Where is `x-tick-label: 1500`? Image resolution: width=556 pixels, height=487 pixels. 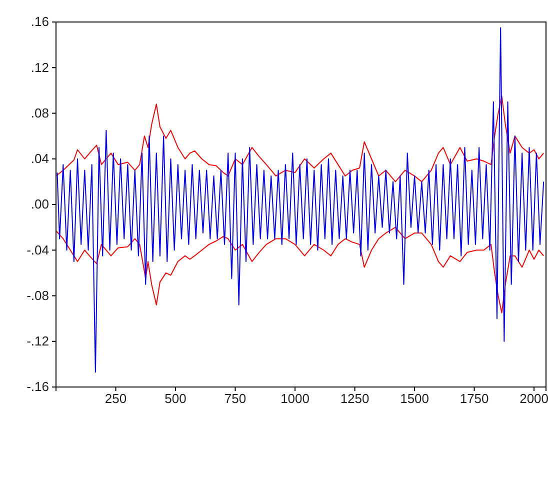
x-tick-label: 1500 is located at coordinates (414, 398).